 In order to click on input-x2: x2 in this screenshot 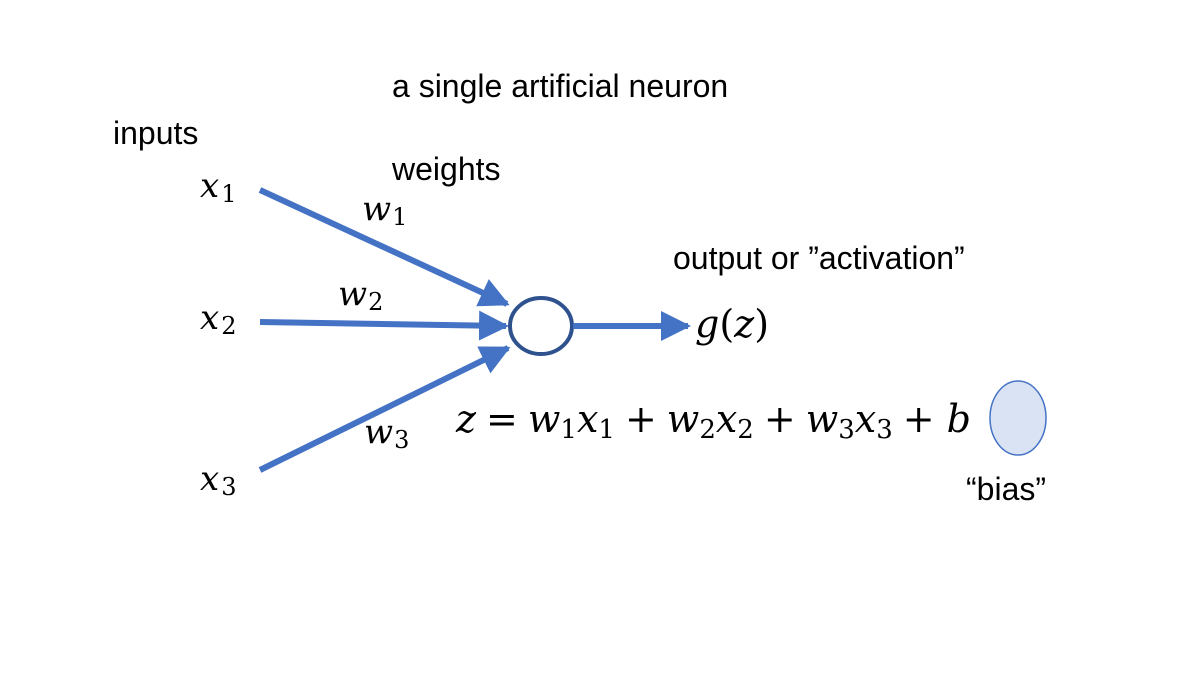, I will do `click(218, 319)`.